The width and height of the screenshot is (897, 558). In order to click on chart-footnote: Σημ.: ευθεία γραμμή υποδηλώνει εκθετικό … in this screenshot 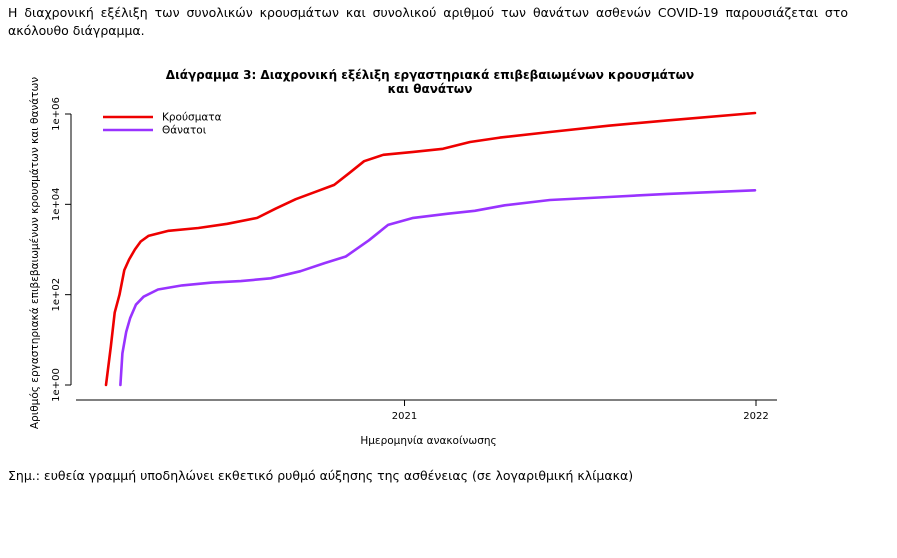, I will do `click(321, 475)`.